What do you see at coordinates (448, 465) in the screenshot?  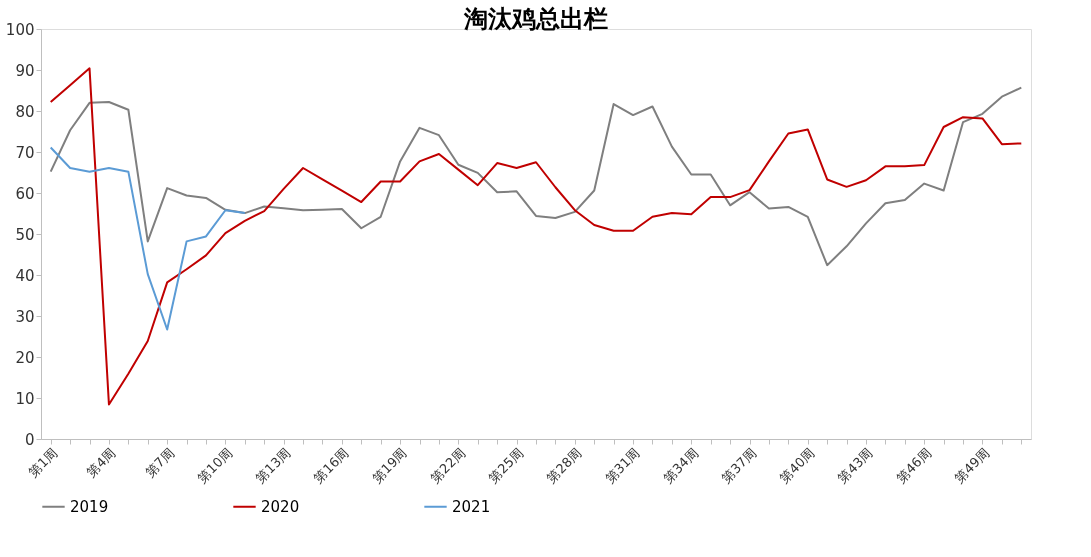 I see `x-tick-label: 第22周` at bounding box center [448, 465].